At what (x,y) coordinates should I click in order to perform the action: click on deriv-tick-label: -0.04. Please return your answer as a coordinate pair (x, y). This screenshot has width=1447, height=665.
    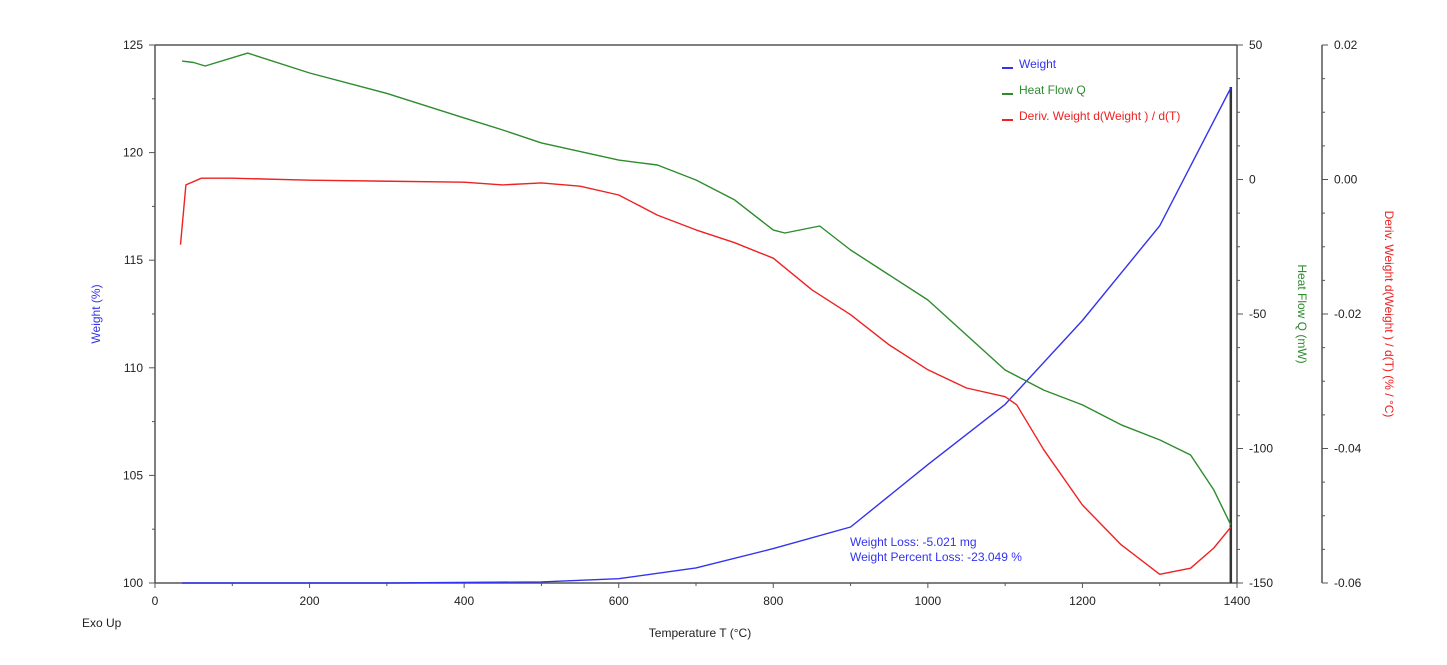
    Looking at the image, I should click on (1348, 449).